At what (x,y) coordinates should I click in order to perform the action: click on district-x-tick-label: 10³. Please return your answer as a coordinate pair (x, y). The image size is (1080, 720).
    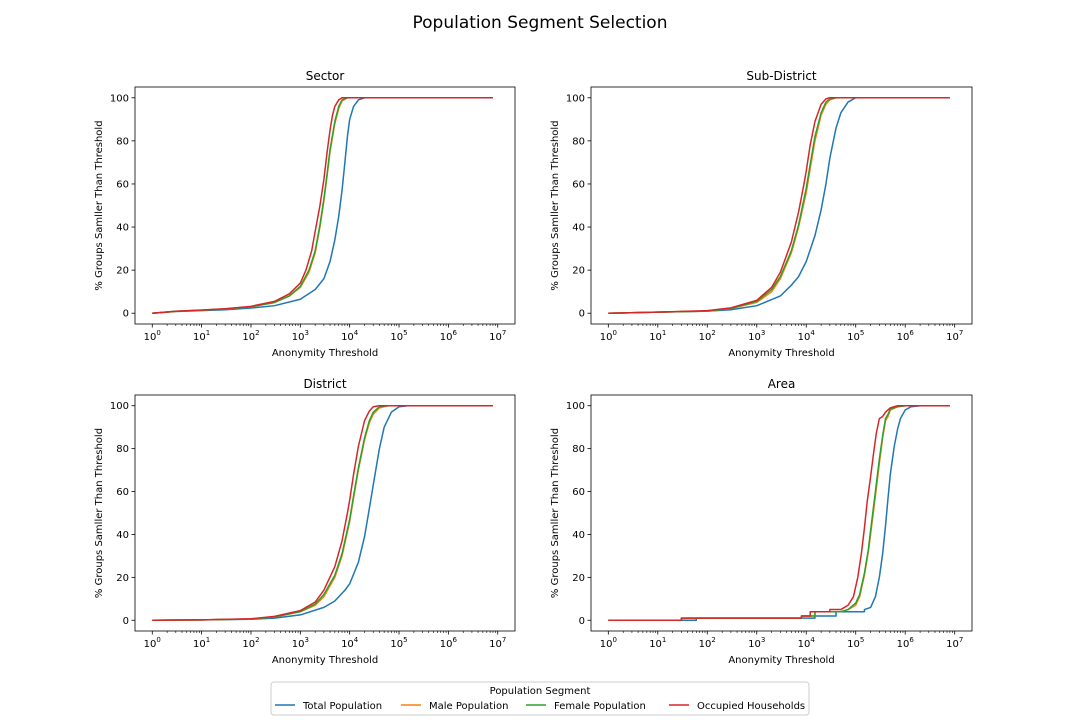
    Looking at the image, I should click on (300, 643).